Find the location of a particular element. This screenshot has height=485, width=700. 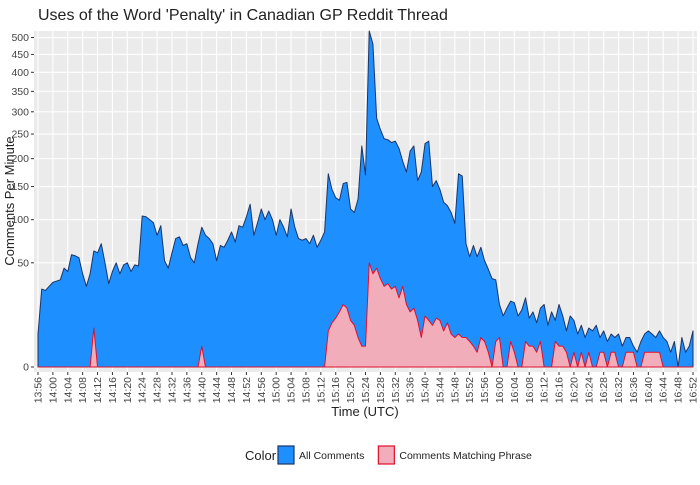

x-tick-label: 14:52 is located at coordinates (247, 390).